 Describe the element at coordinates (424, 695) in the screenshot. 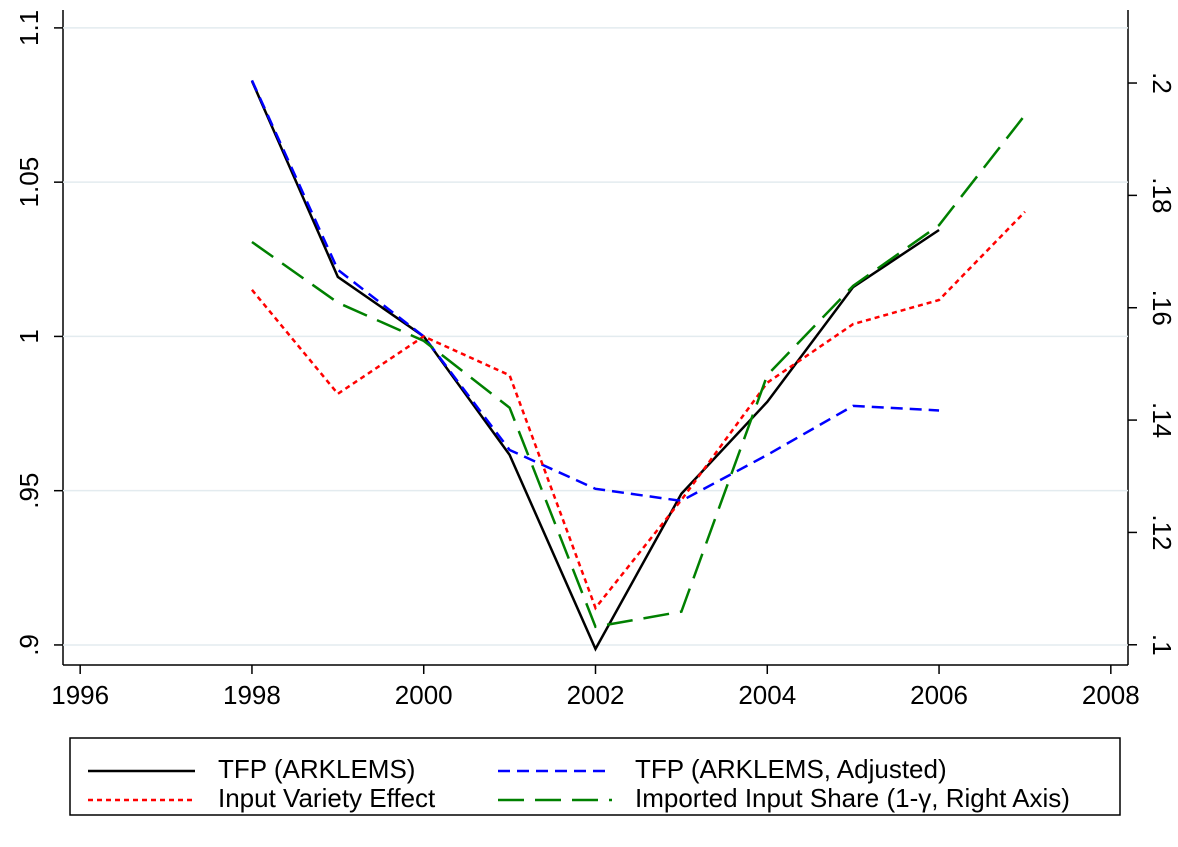

I see `x-tick-label: 2000` at that location.